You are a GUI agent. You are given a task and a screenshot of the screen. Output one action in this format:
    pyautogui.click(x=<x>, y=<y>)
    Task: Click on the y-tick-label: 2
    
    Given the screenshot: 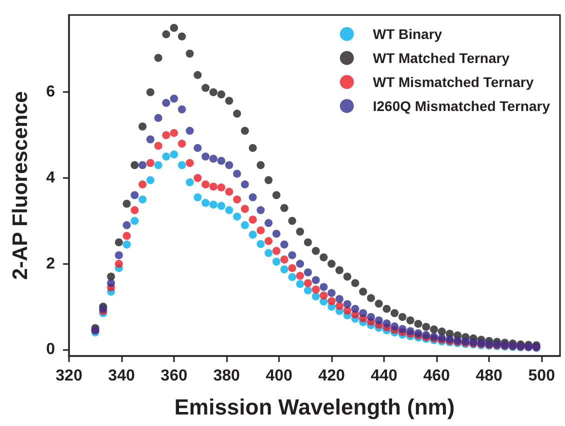 What is the action you would take?
    pyautogui.click(x=51, y=263)
    